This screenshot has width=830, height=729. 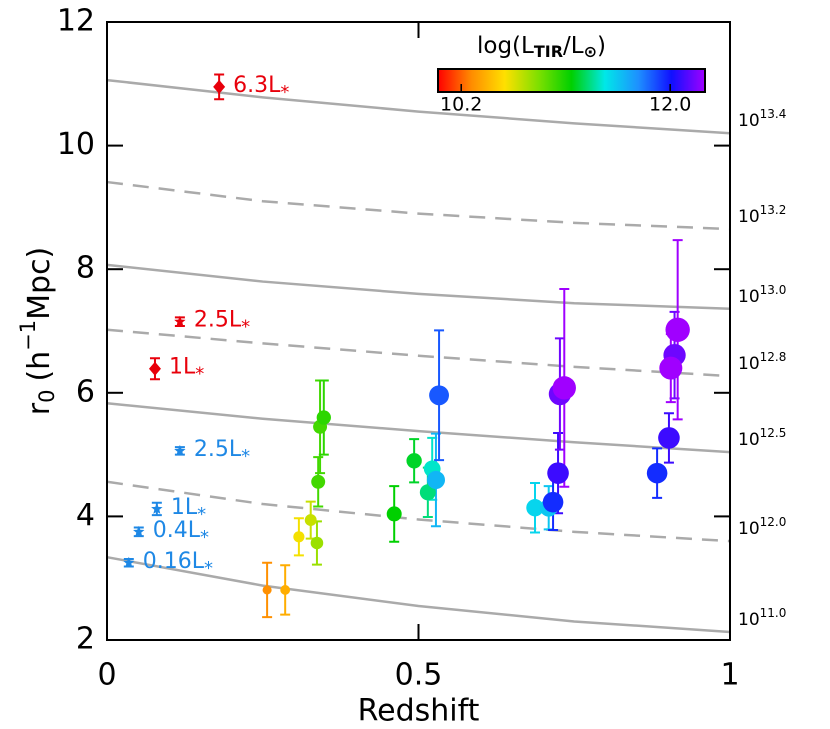 What do you see at coordinates (85, 391) in the screenshot?
I see `y-tick-label: 6` at bounding box center [85, 391].